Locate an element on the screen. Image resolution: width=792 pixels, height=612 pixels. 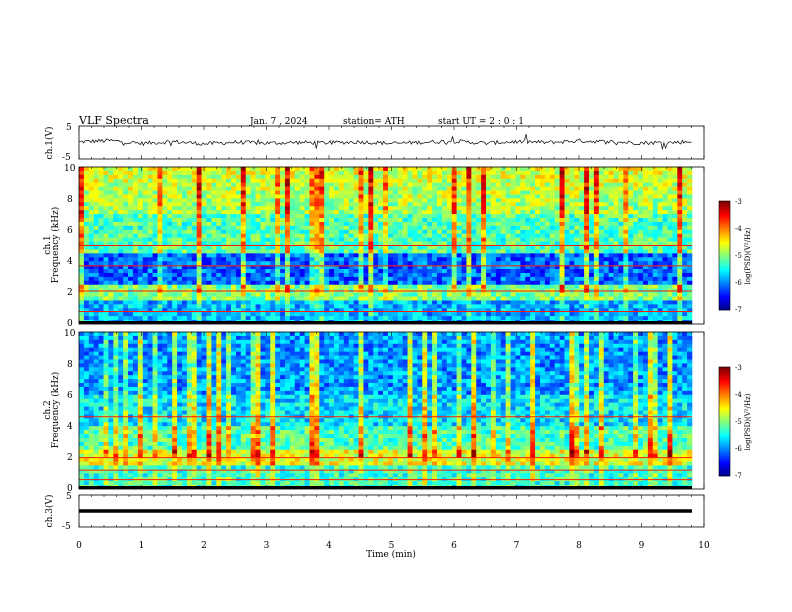
ch1-waveform-panel: 5 -5 ch.1(V) is located at coordinates (374, 143).